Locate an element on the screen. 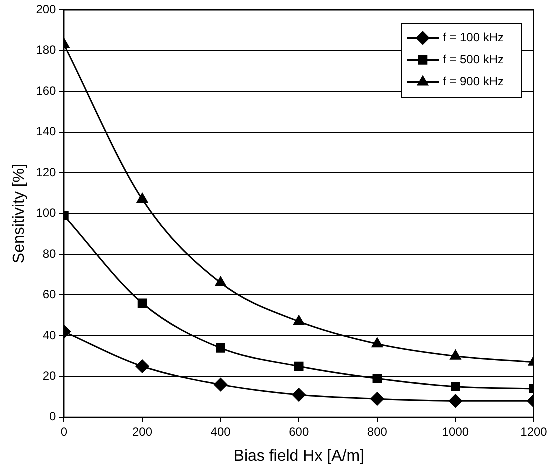 Image resolution: width=554 pixels, height=474 pixels. y-tick-label: 200 is located at coordinates (46, 9).